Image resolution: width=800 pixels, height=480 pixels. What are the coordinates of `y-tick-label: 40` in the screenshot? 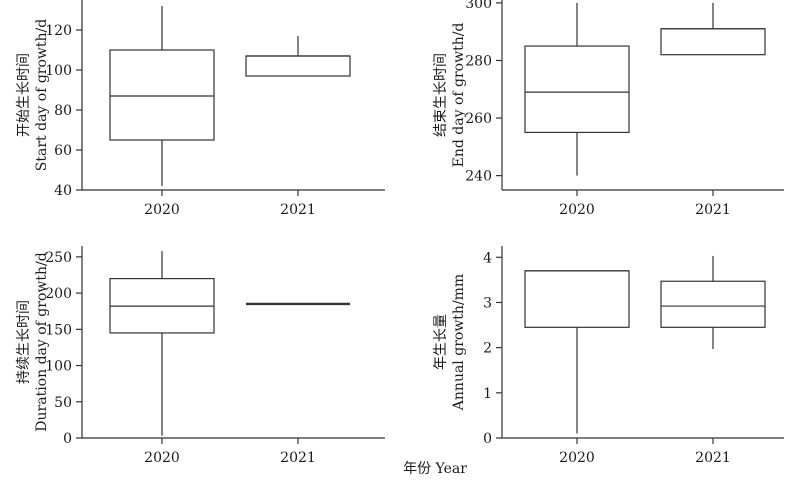 It's located at (63, 191).